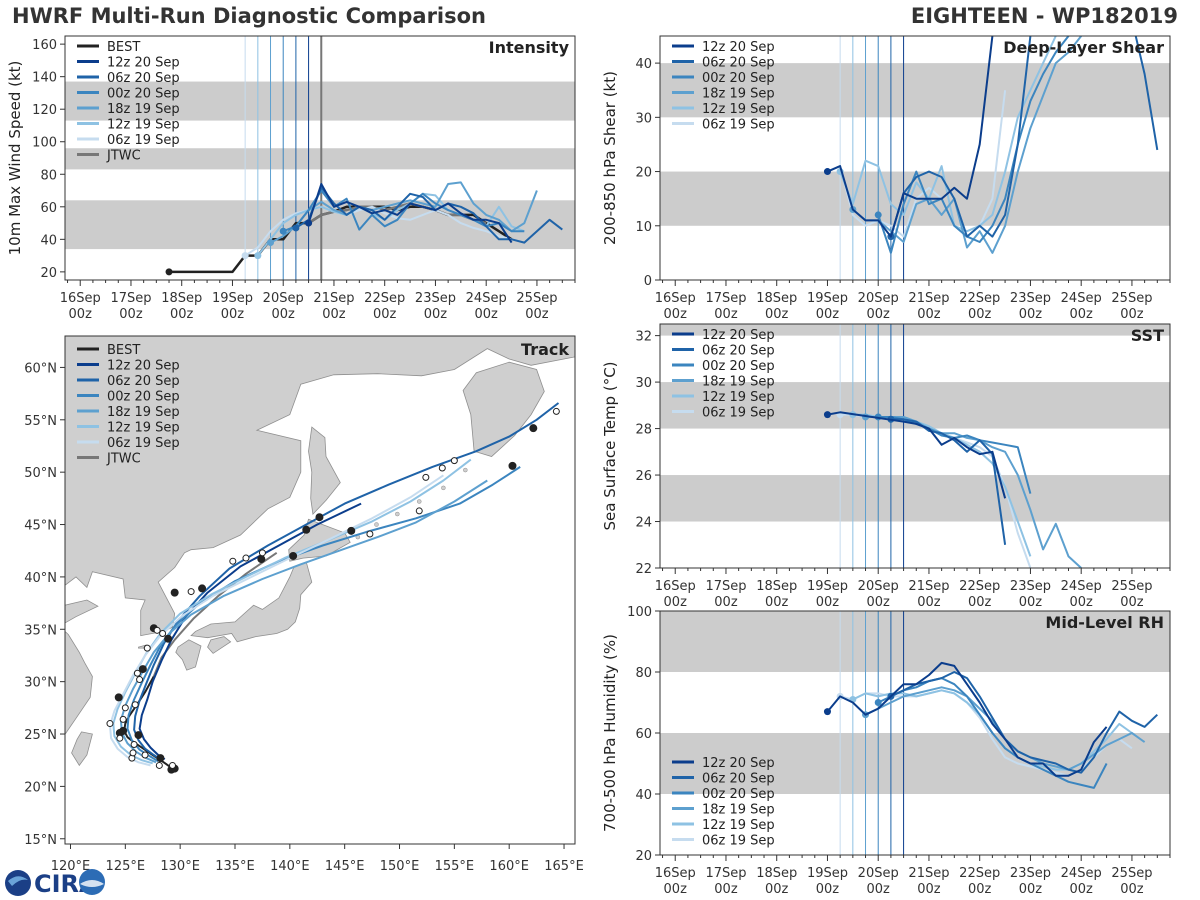  What do you see at coordinates (48, 273) in the screenshot?
I see `intensity-ytick-label: 20` at bounding box center [48, 273].